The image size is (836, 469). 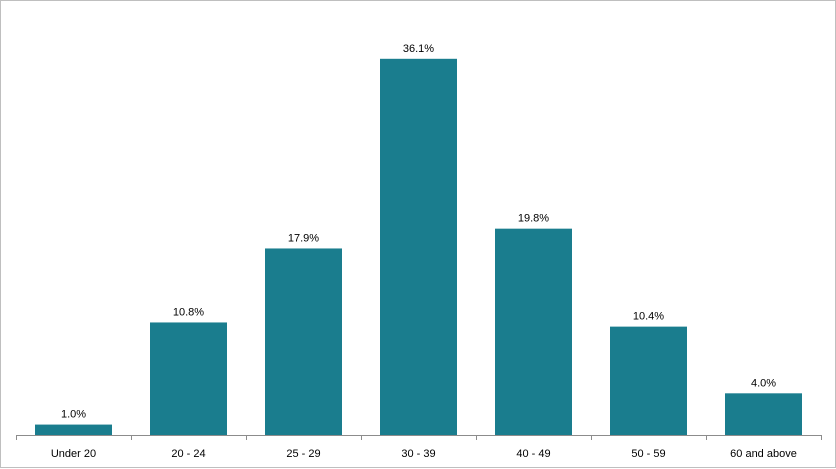 What do you see at coordinates (303, 238) in the screenshot?
I see `data-label: 17.9%` at bounding box center [303, 238].